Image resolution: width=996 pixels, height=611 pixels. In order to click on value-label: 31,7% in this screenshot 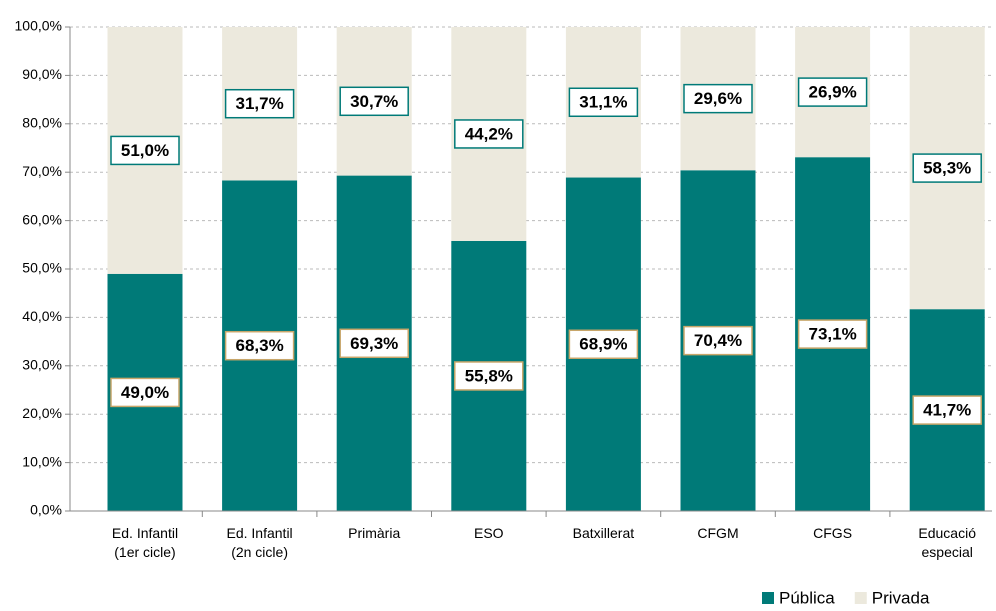, I will do `click(259, 103)`.